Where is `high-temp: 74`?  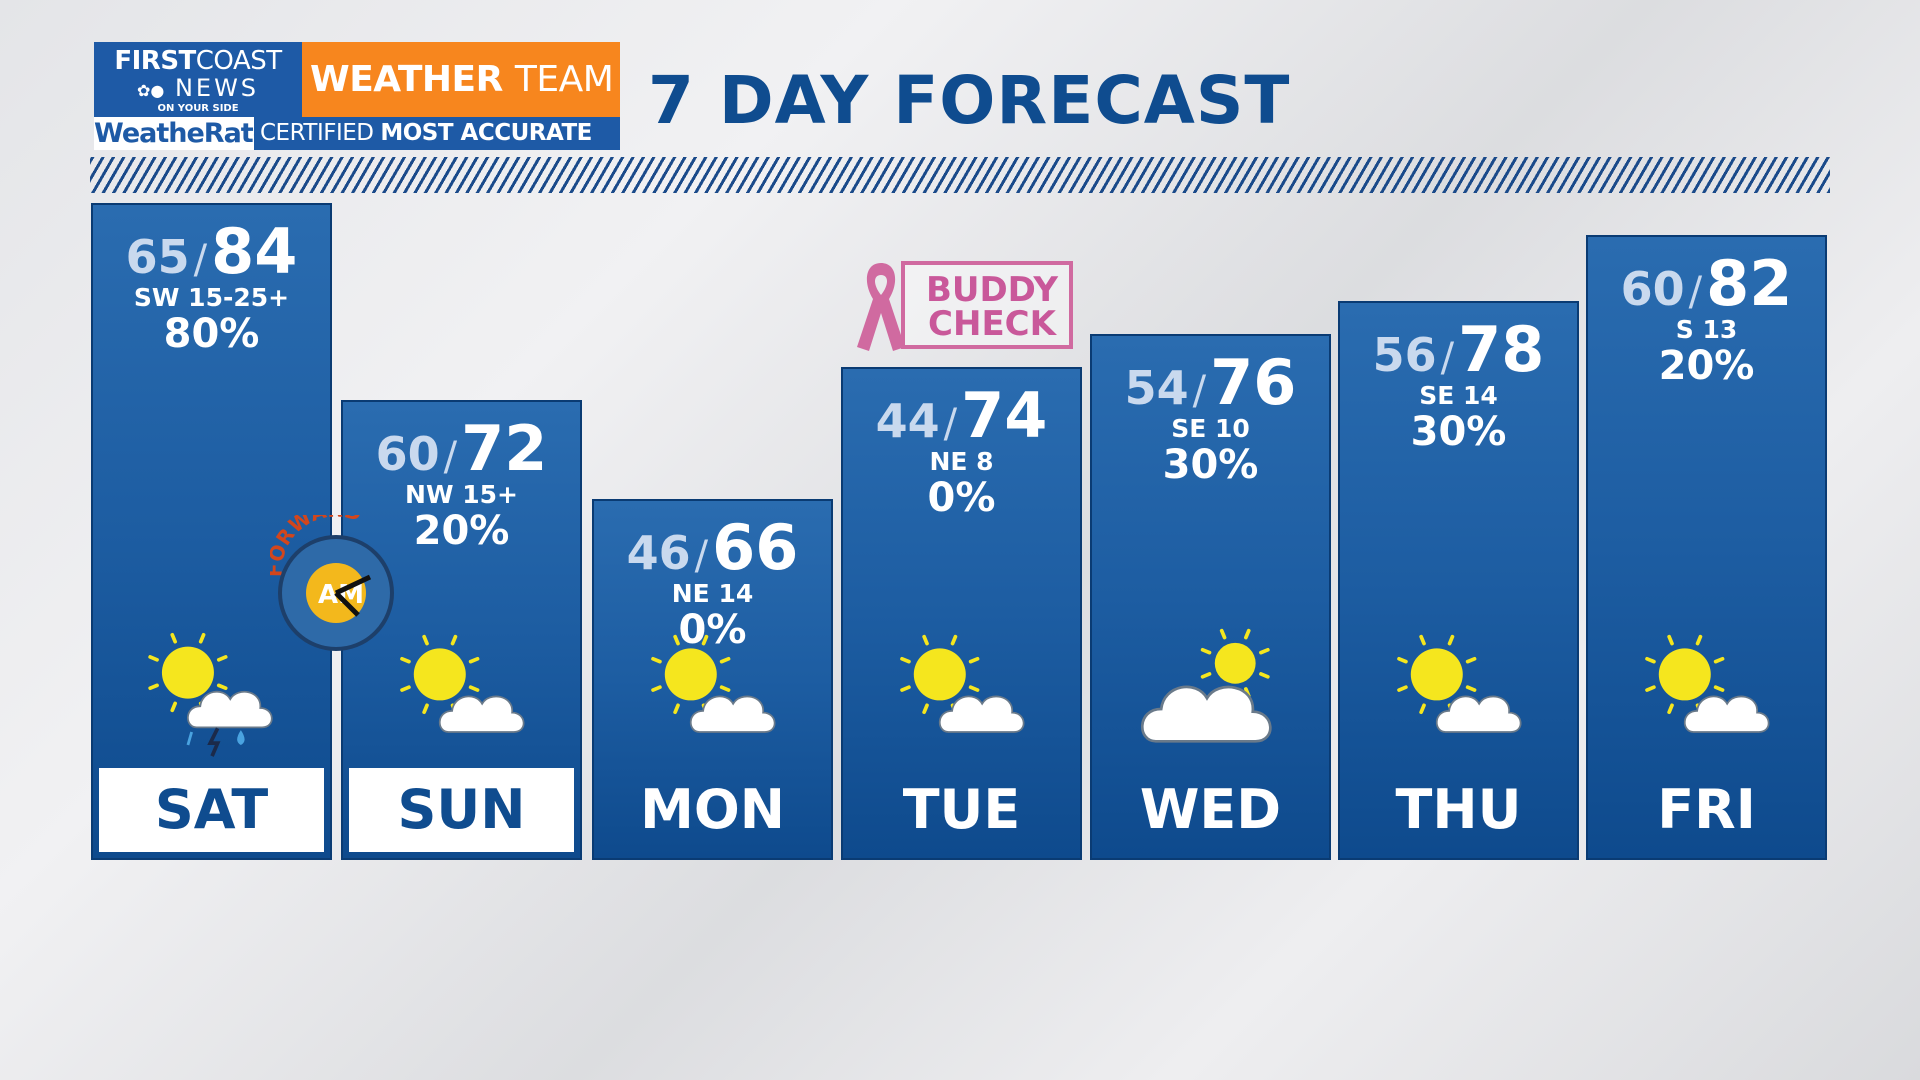 high-temp: 74 is located at coordinates (1004, 415).